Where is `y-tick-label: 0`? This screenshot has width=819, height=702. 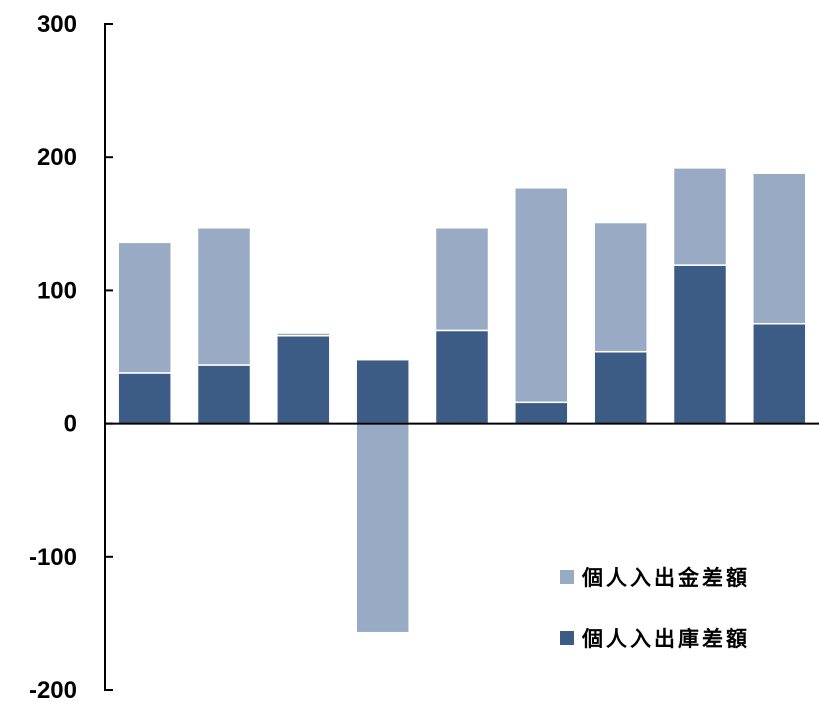 y-tick-label: 0 is located at coordinates (70, 424).